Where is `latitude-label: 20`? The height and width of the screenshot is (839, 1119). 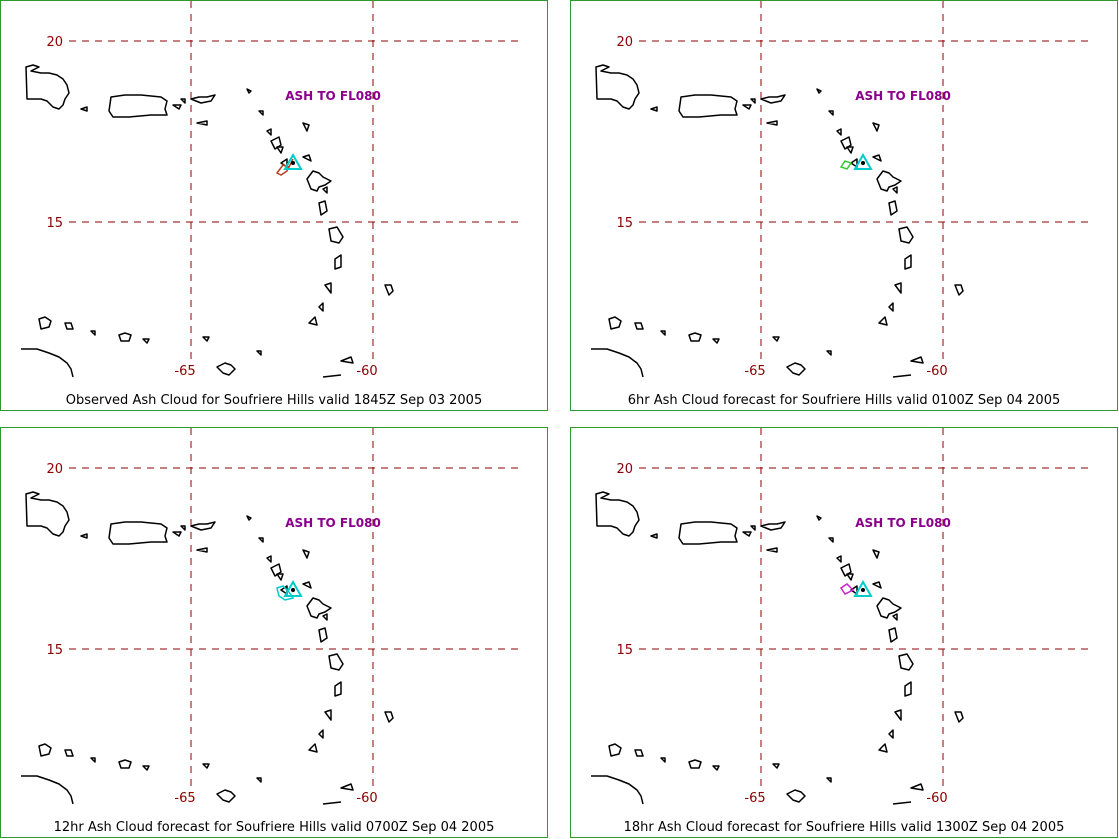
latitude-label: 20 is located at coordinates (624, 469).